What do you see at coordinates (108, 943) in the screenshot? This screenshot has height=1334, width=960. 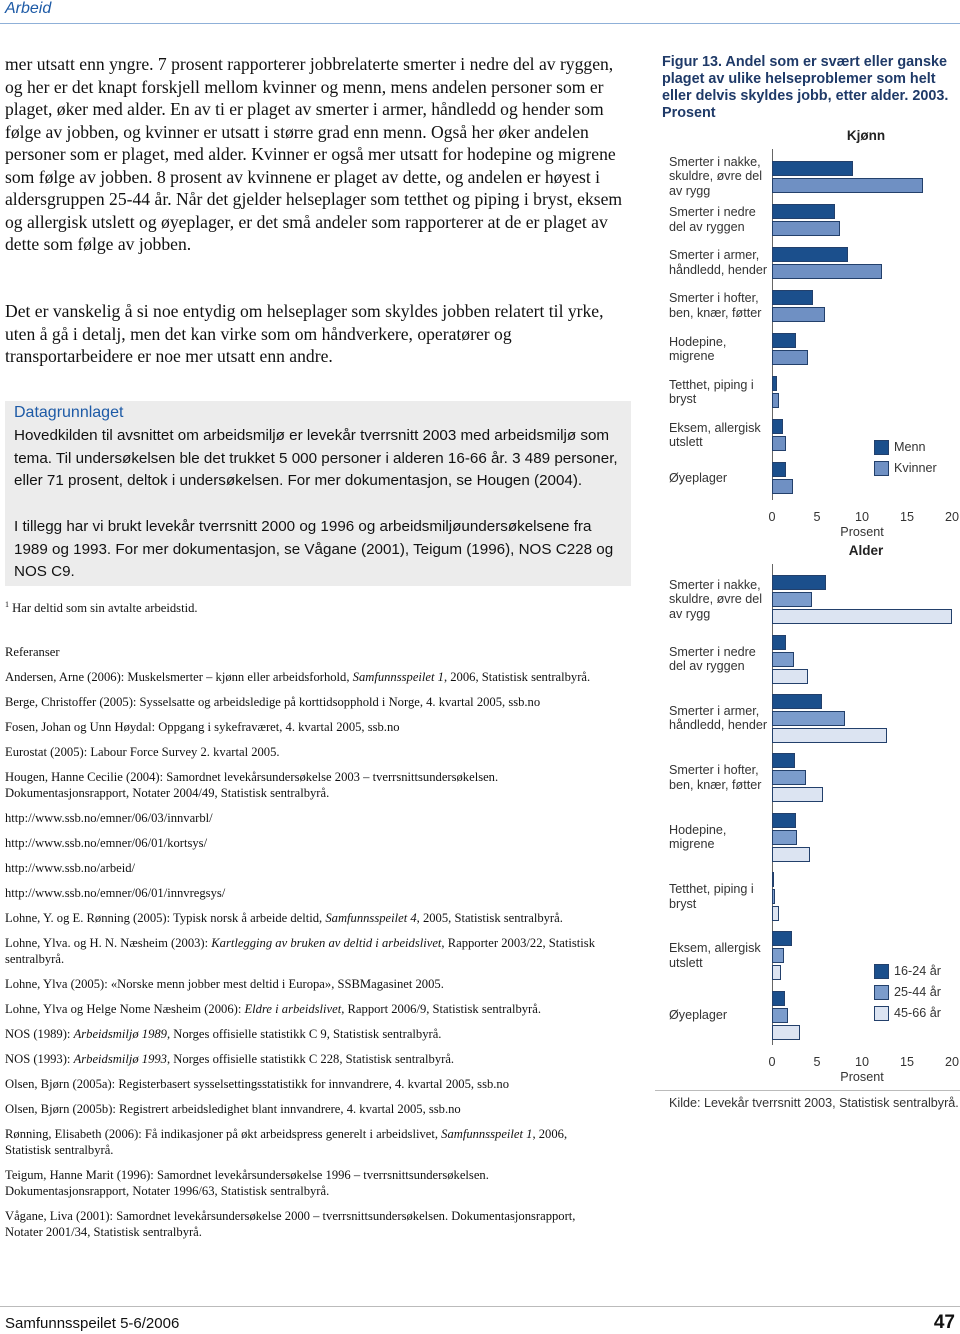 I see `reference-text: Lohne, Ylva. og H. N. Næsheim (2003):` at bounding box center [108, 943].